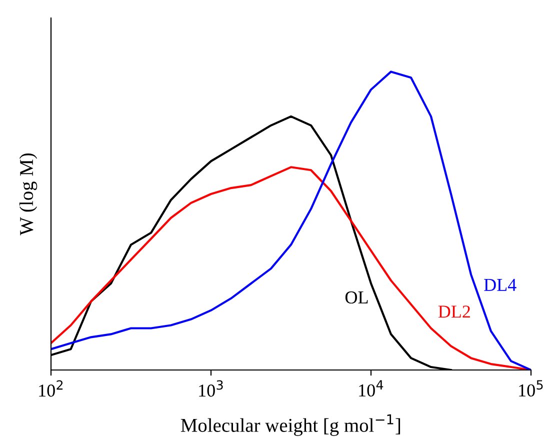  What do you see at coordinates (211, 388) in the screenshot?
I see `x-tick-label: 10$^{3}$` at bounding box center [211, 388].